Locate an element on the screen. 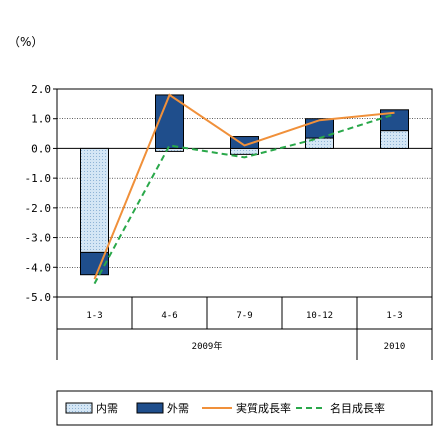 Image resolution: width=439 pixels, height=435 pixels. unit-label: （%） is located at coordinates (25, 42).